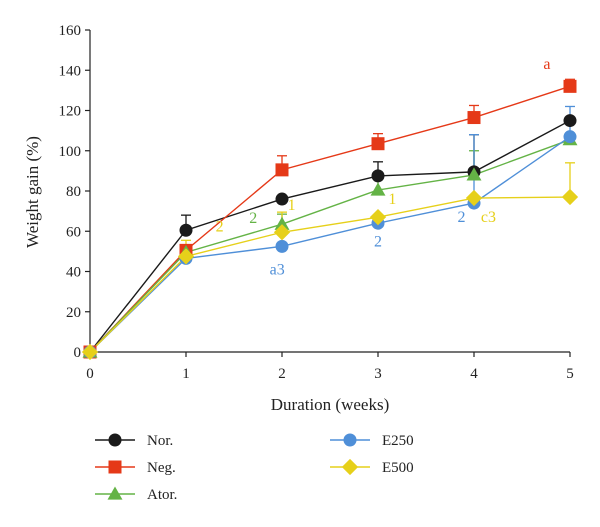  I want to click on x-tick-label: 2, so click(282, 374).